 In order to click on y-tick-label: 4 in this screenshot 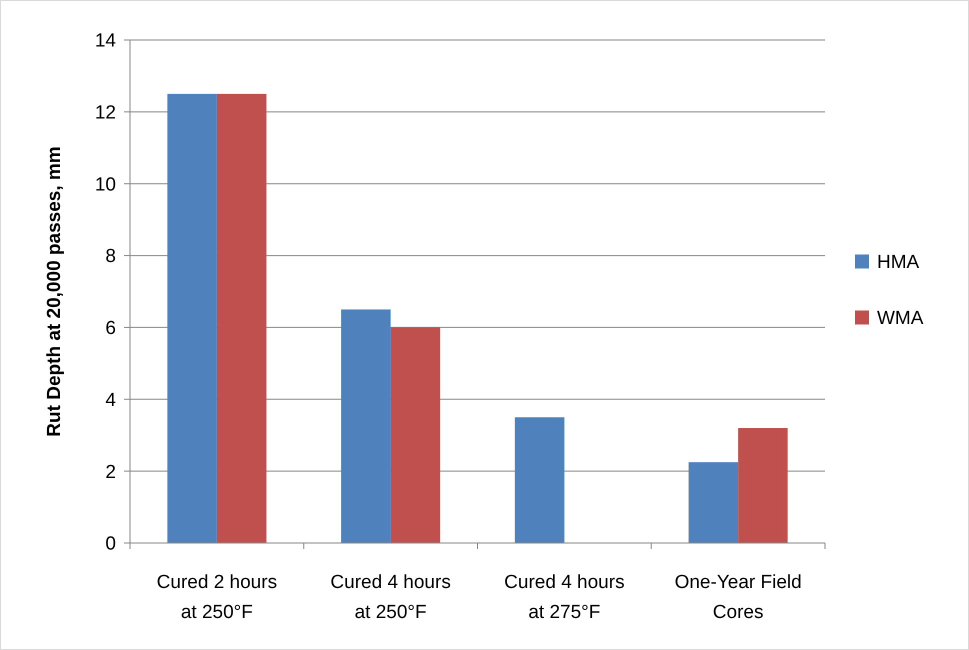, I will do `click(110, 400)`.